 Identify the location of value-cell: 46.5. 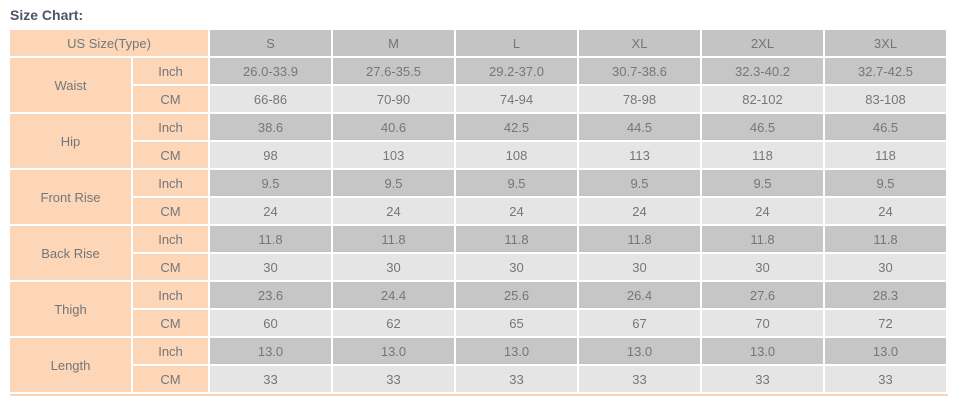
(762, 127).